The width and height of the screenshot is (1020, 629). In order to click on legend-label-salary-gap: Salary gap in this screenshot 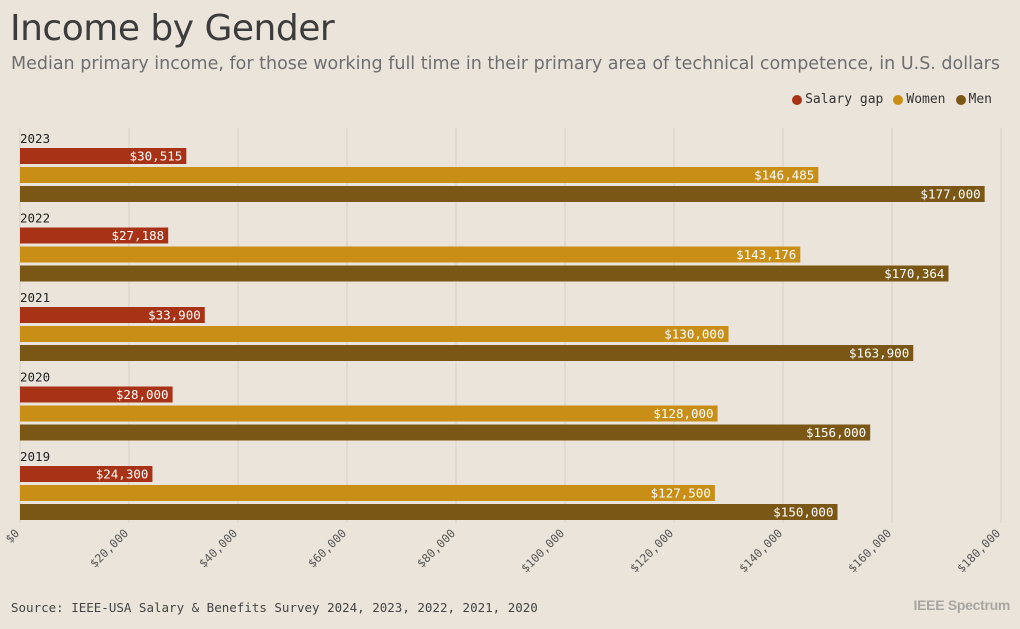, I will do `click(844, 99)`.